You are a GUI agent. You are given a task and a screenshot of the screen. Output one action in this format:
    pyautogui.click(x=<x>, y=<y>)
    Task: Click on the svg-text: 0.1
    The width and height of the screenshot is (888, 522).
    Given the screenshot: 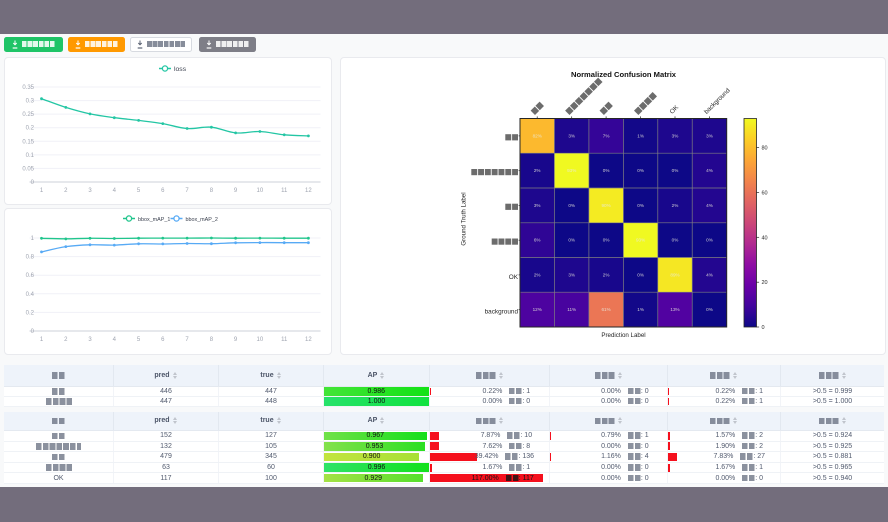 What is the action you would take?
    pyautogui.click(x=30, y=156)
    